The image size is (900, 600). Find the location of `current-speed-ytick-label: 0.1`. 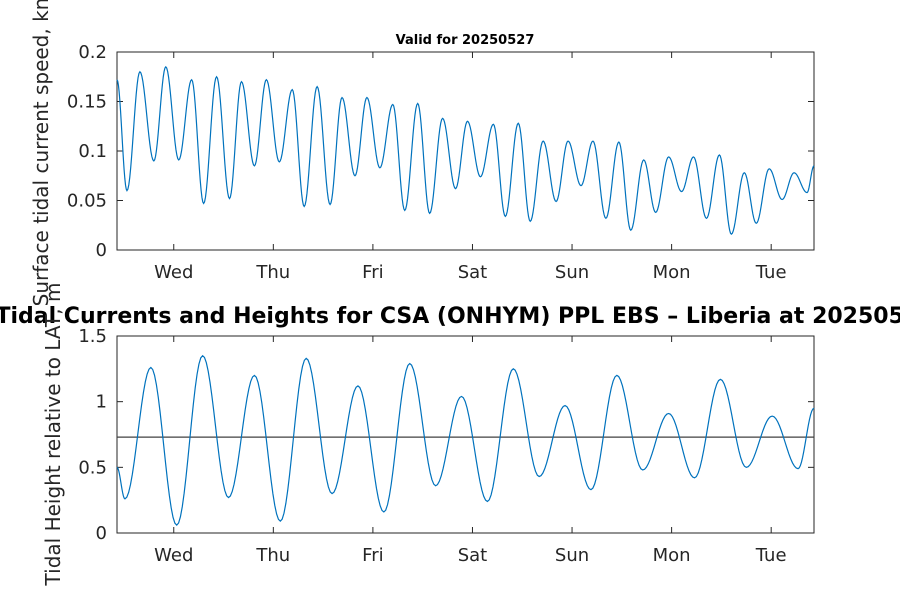

current-speed-ytick-label: 0.1 is located at coordinates (92, 151).